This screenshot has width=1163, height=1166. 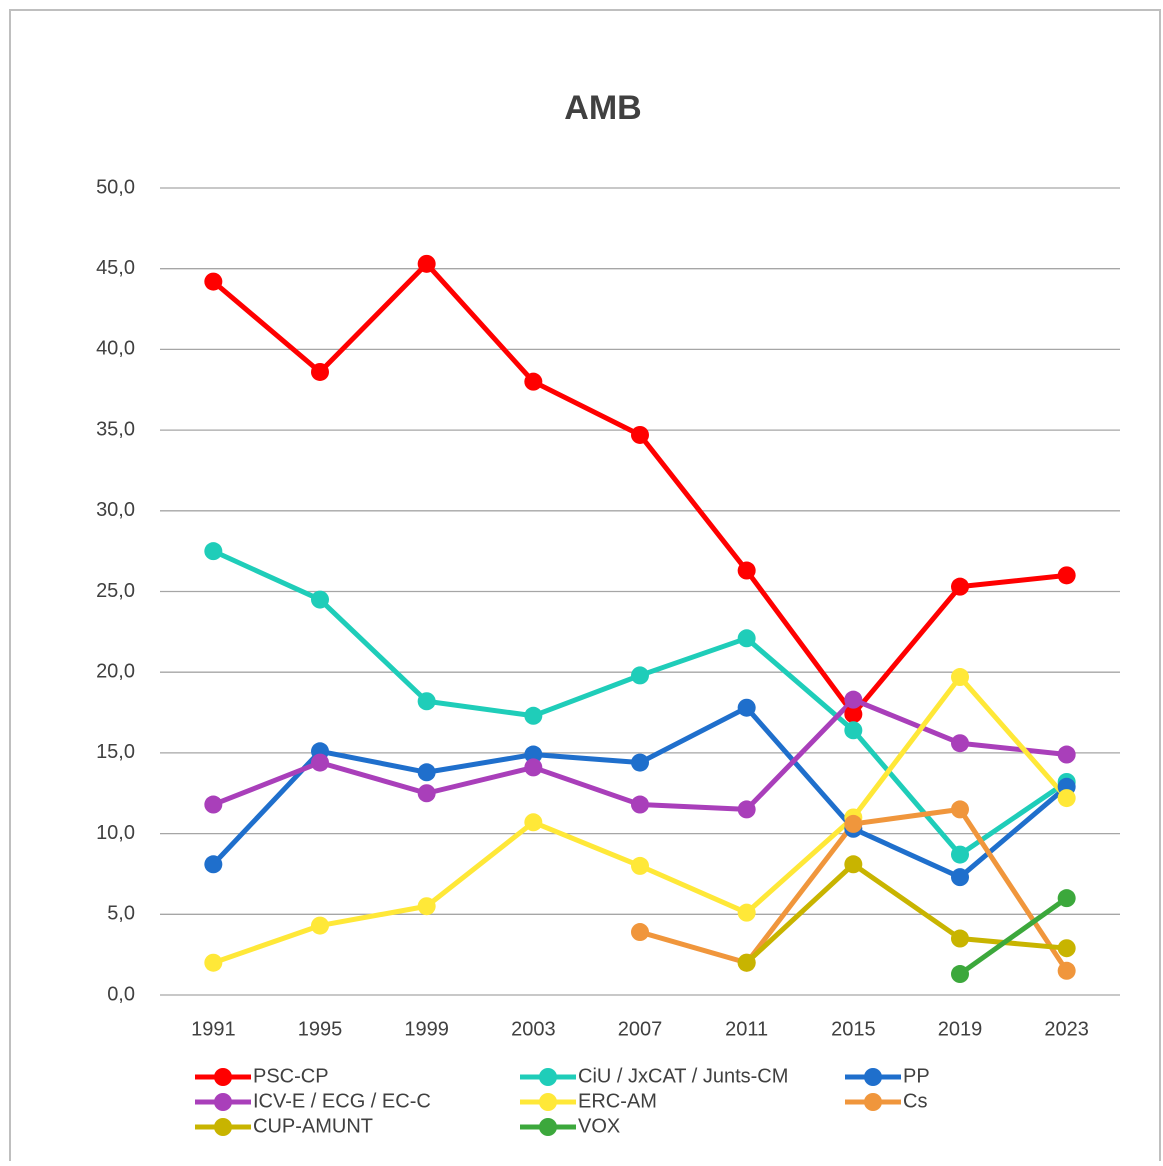 I want to click on y-tick-label: 35,0, so click(x=115, y=429).